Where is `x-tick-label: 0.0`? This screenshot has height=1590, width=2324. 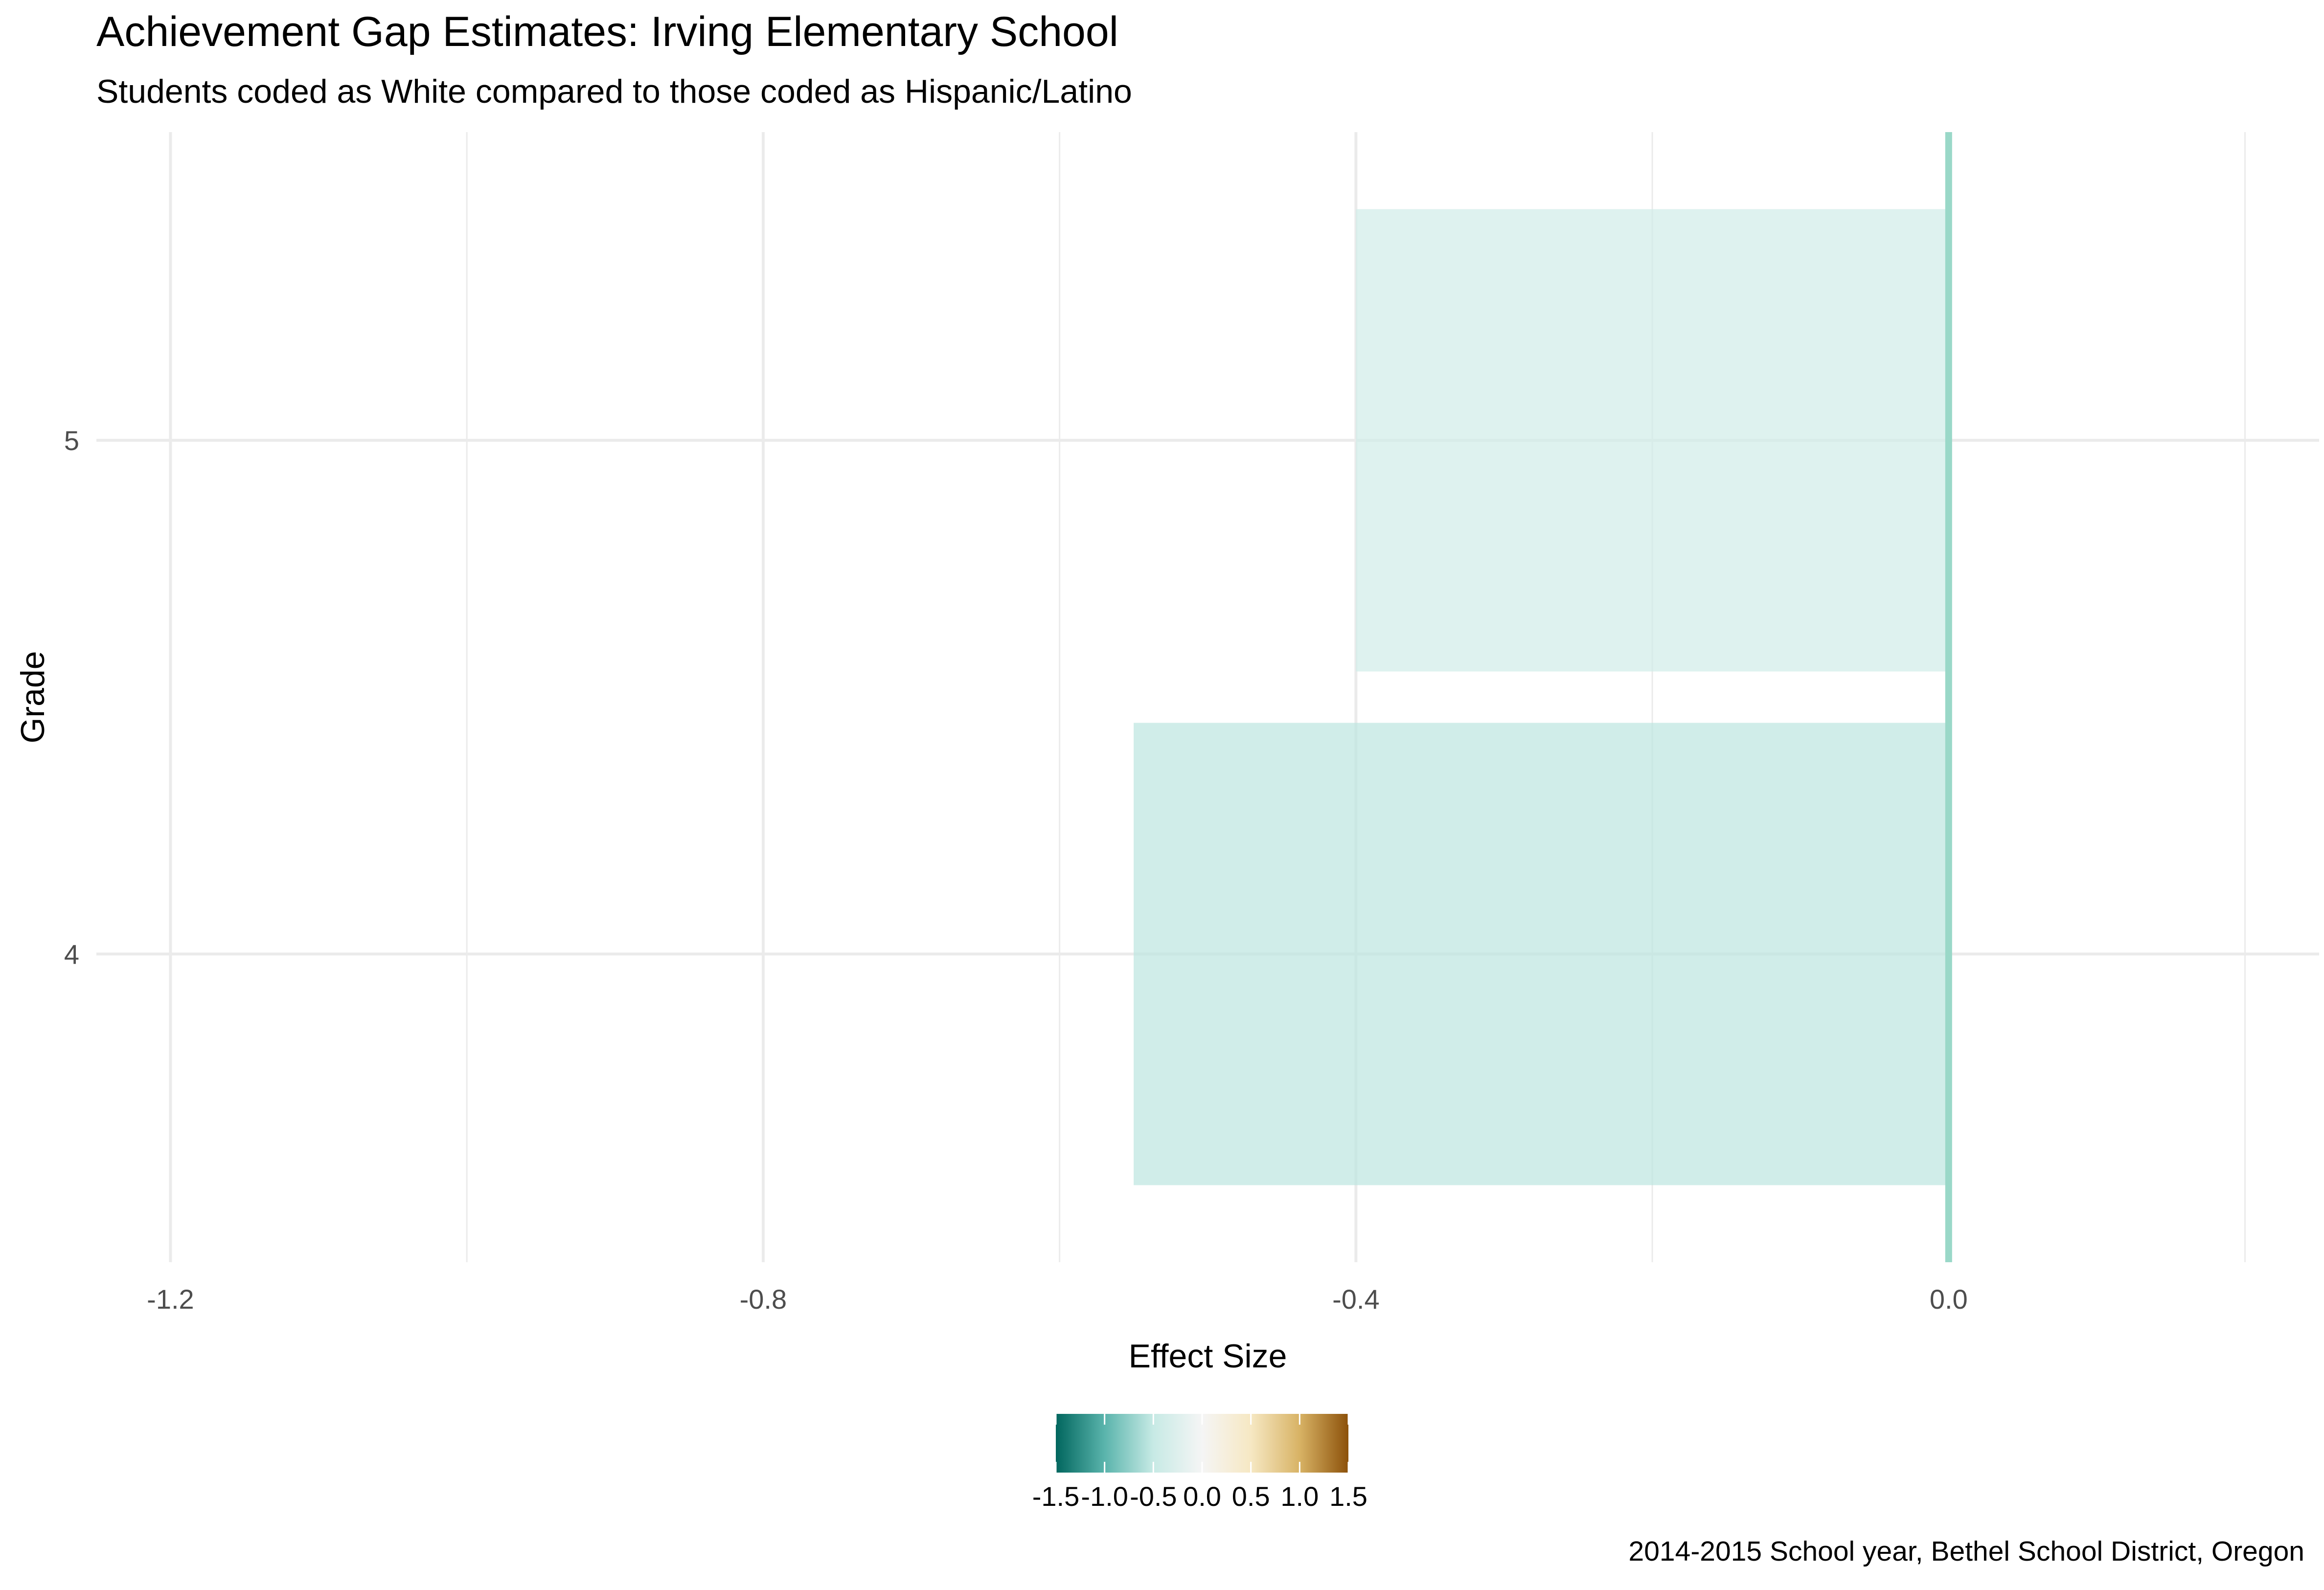
x-tick-label: 0.0 is located at coordinates (1949, 1300).